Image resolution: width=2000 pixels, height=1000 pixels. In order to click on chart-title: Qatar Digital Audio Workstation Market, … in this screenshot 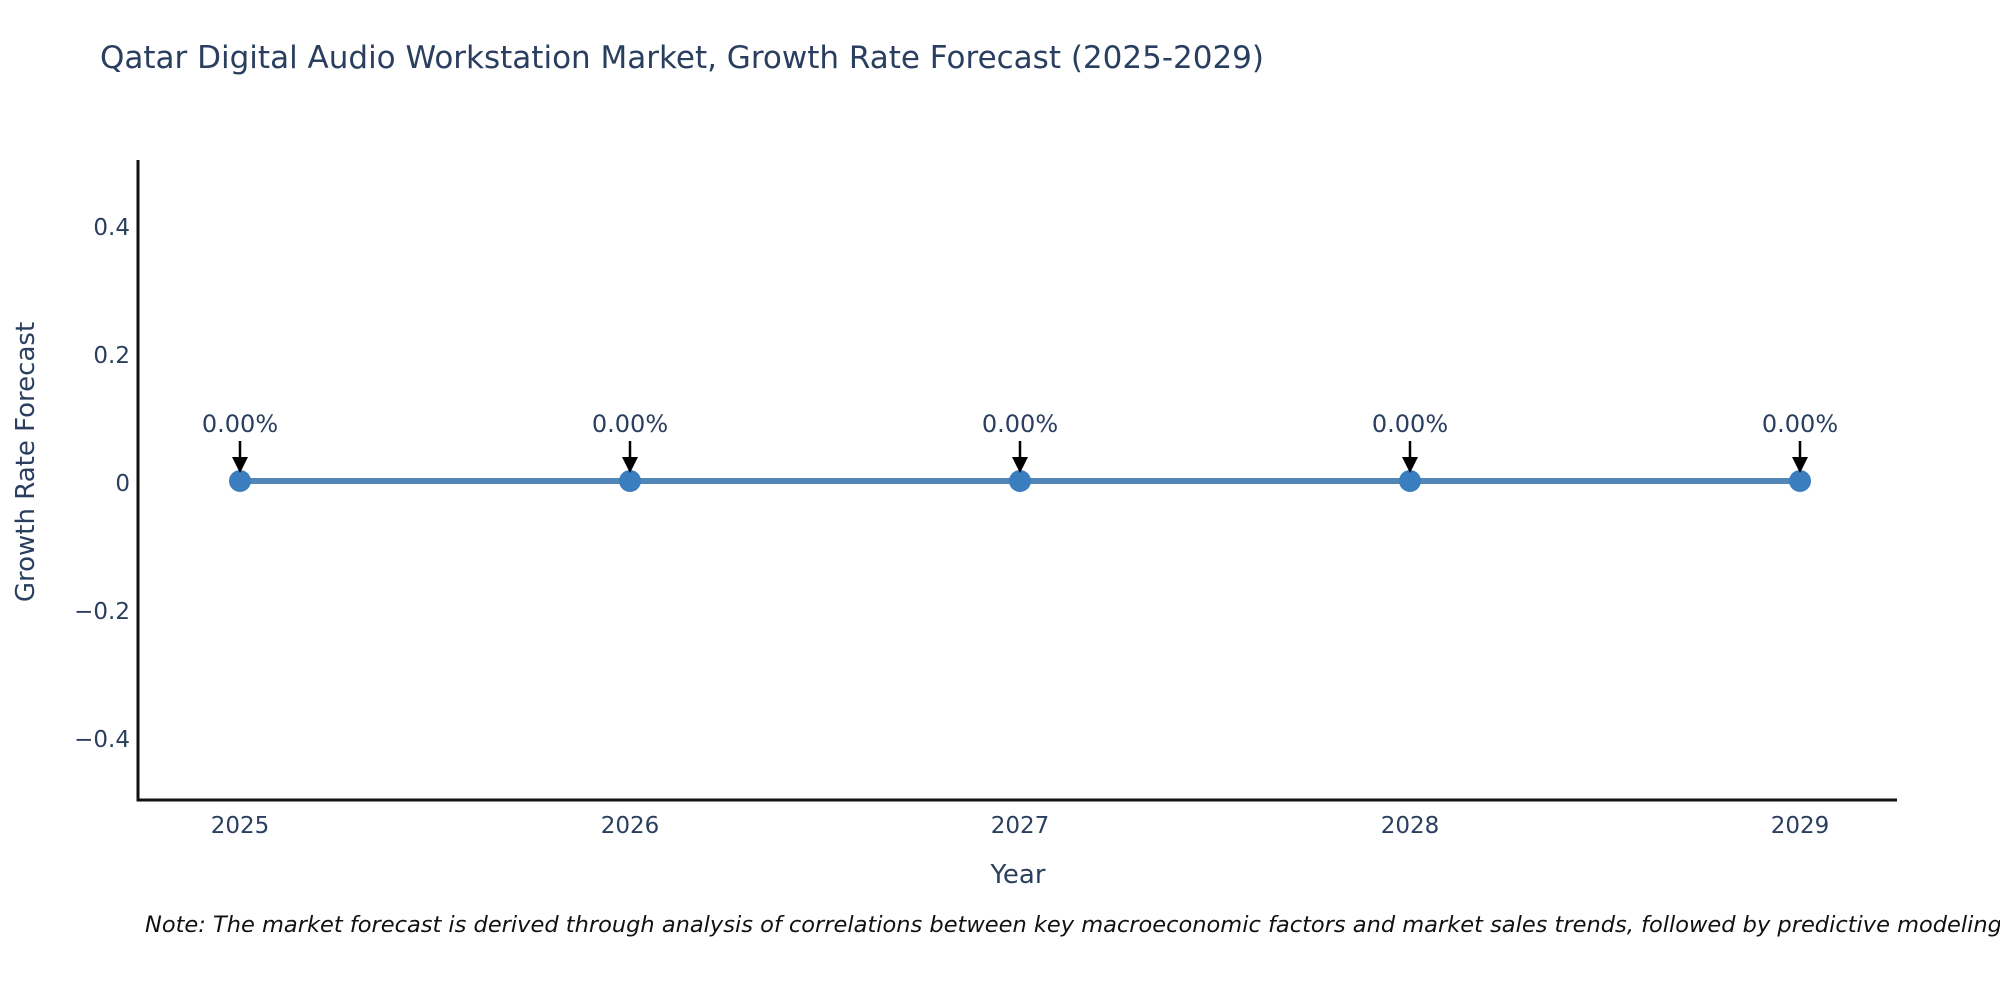, I will do `click(682, 58)`.